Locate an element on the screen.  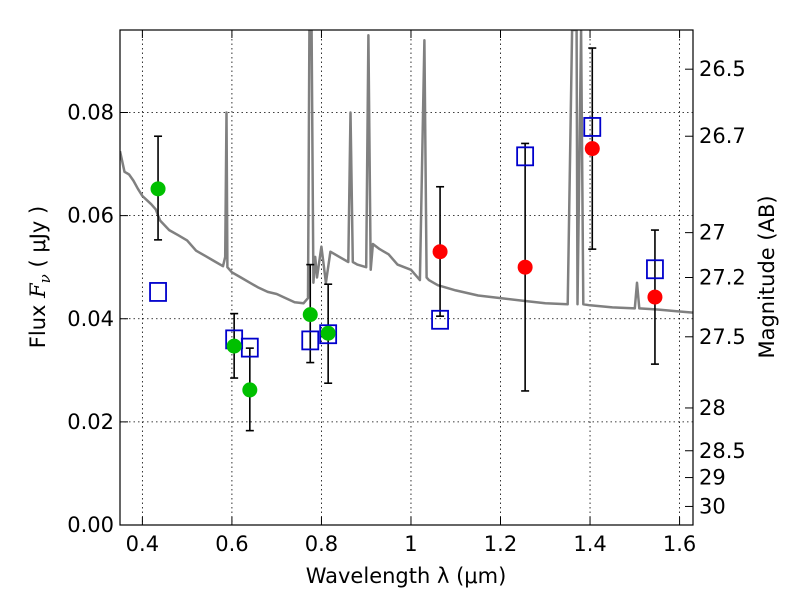
y2-tick-label: 29 is located at coordinates (712, 478).